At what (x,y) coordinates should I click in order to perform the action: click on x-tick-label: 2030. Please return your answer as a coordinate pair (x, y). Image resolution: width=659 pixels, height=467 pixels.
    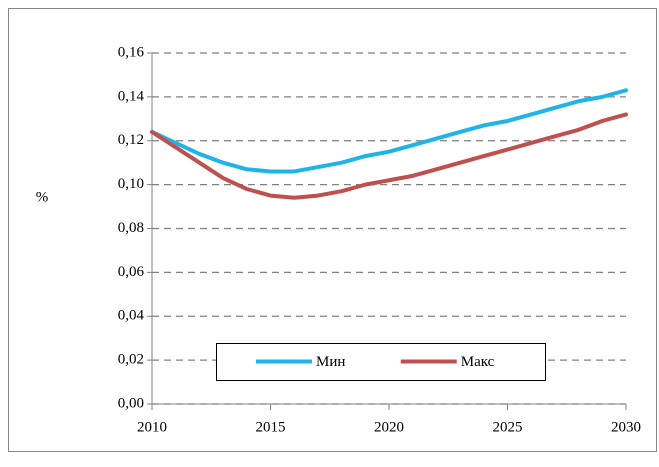
    Looking at the image, I should click on (626, 427).